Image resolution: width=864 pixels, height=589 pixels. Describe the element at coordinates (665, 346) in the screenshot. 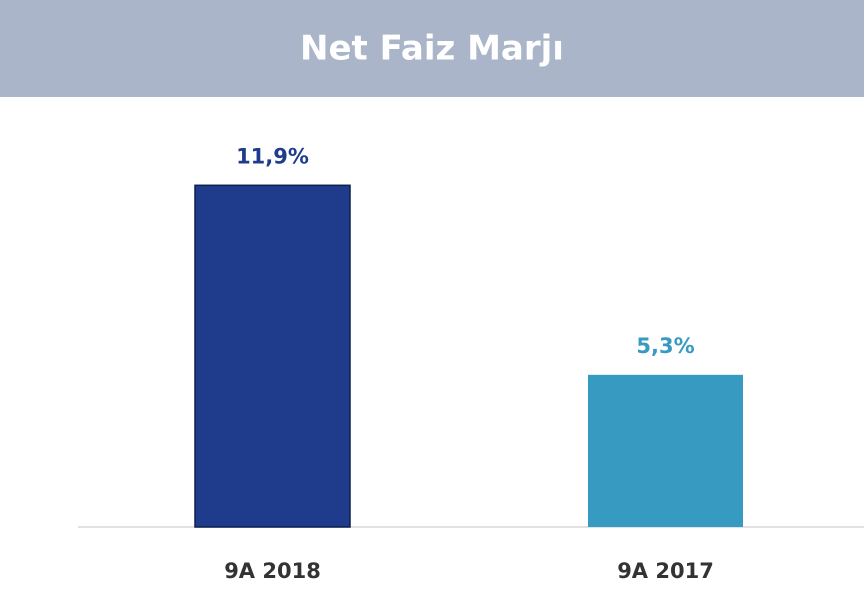

I see `value-label: 5,3%` at that location.